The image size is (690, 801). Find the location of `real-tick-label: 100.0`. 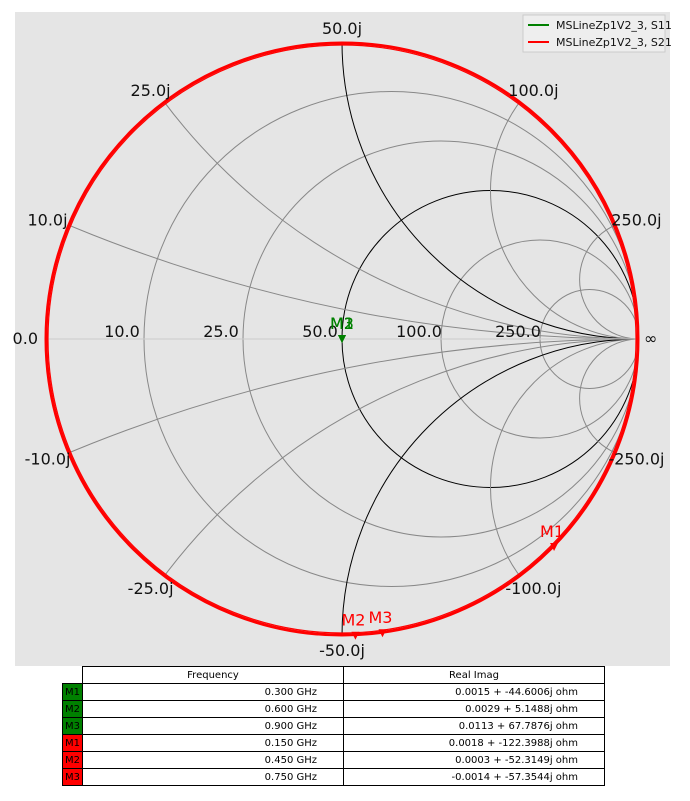

real-tick-label: 100.0 is located at coordinates (419, 331).